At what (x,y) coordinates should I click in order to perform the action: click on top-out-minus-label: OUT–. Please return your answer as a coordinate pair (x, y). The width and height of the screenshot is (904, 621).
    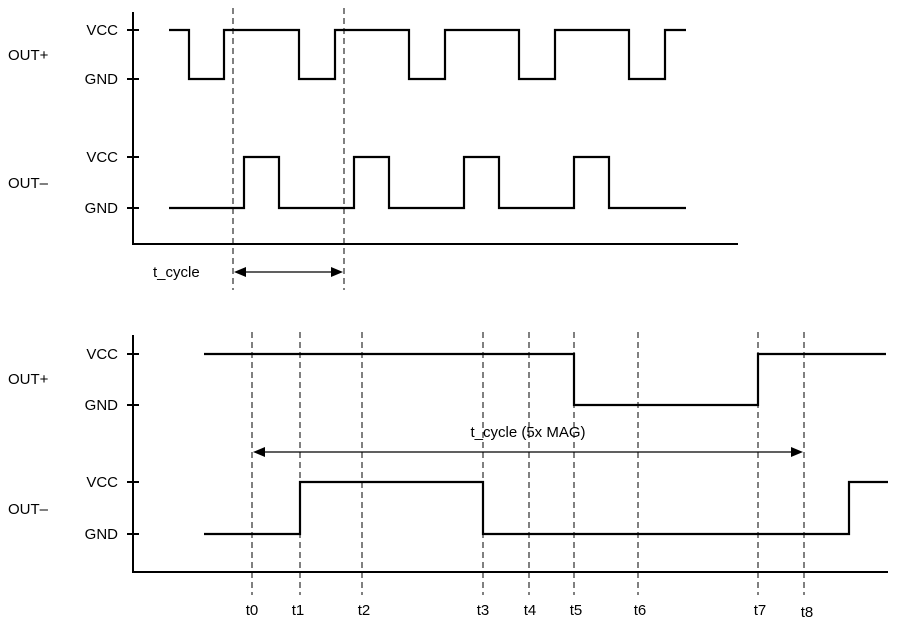
    Looking at the image, I should click on (28, 183).